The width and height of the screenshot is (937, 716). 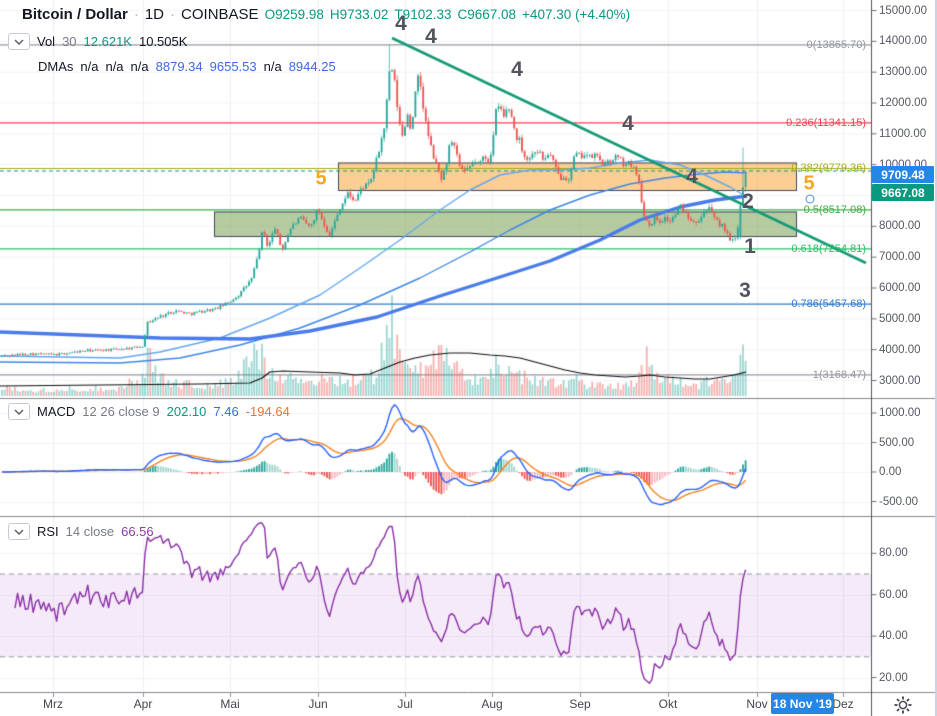 I want to click on elliott-wave-label: 1, so click(x=750, y=246).